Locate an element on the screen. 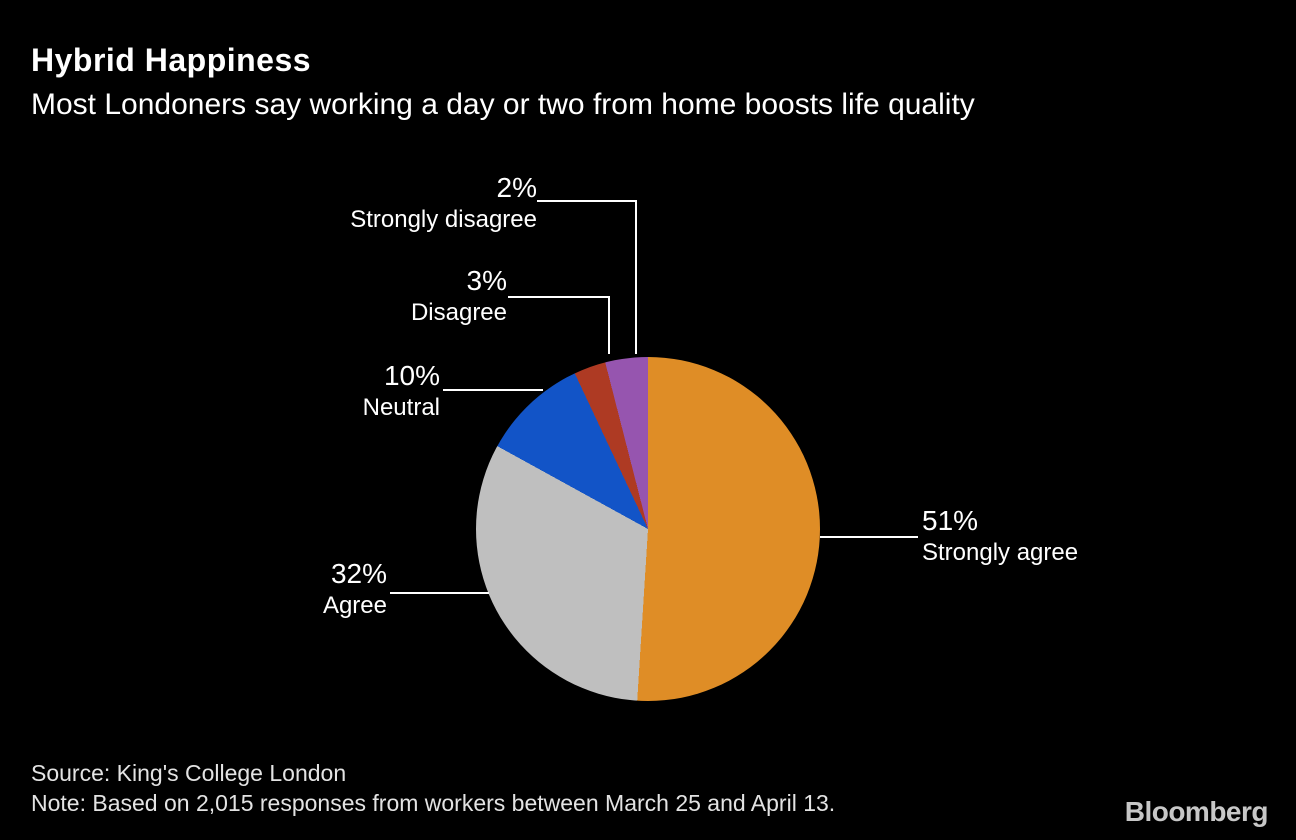  leader-line-agree is located at coordinates (439, 593).